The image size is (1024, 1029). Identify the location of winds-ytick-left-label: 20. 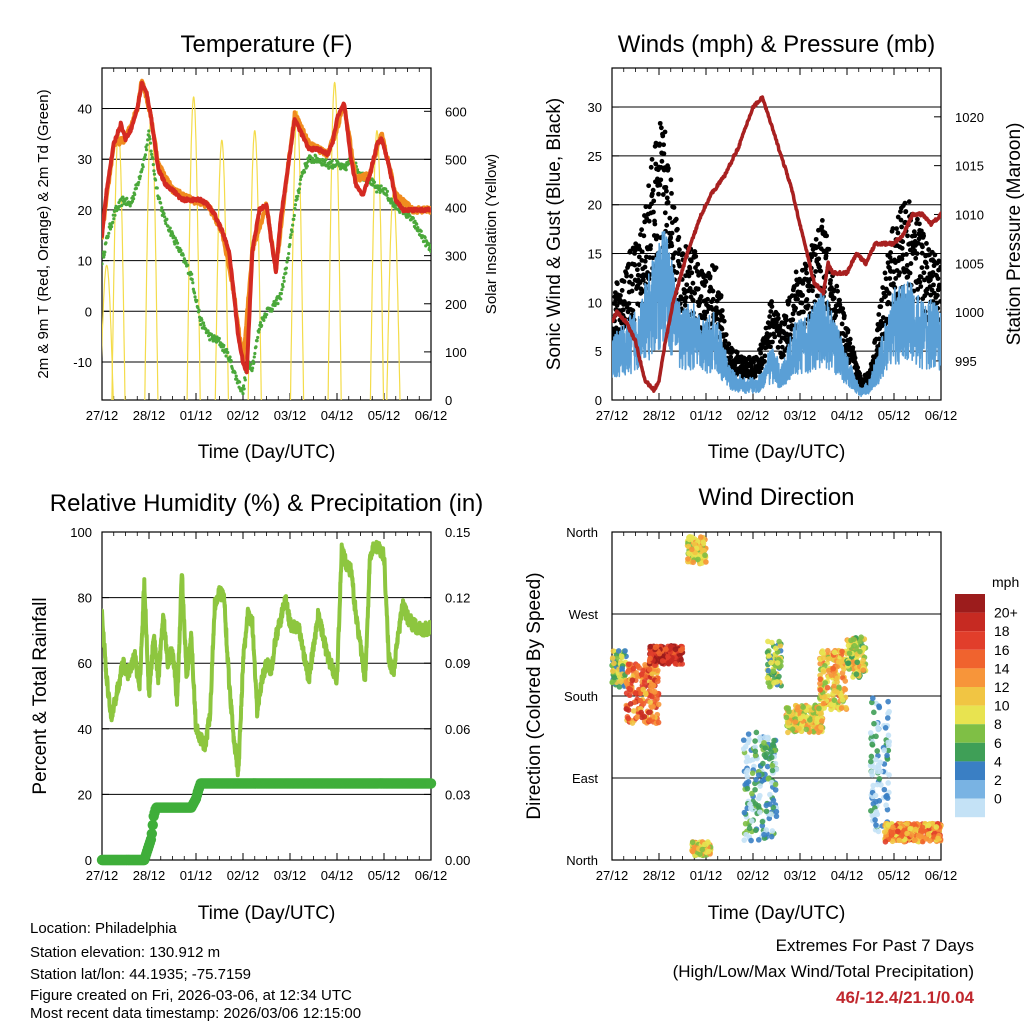
(595, 205).